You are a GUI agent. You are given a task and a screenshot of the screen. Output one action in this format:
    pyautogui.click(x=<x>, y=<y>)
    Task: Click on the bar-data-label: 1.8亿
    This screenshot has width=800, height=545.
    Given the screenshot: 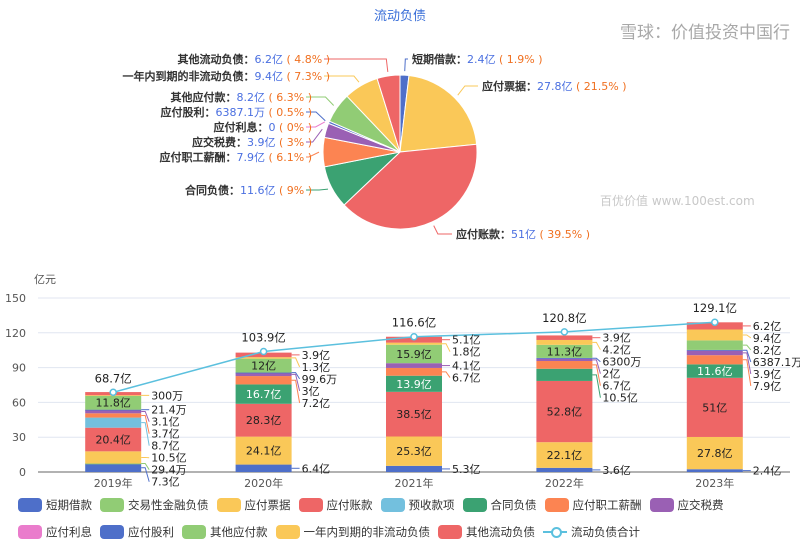 What is the action you would take?
    pyautogui.click(x=466, y=352)
    